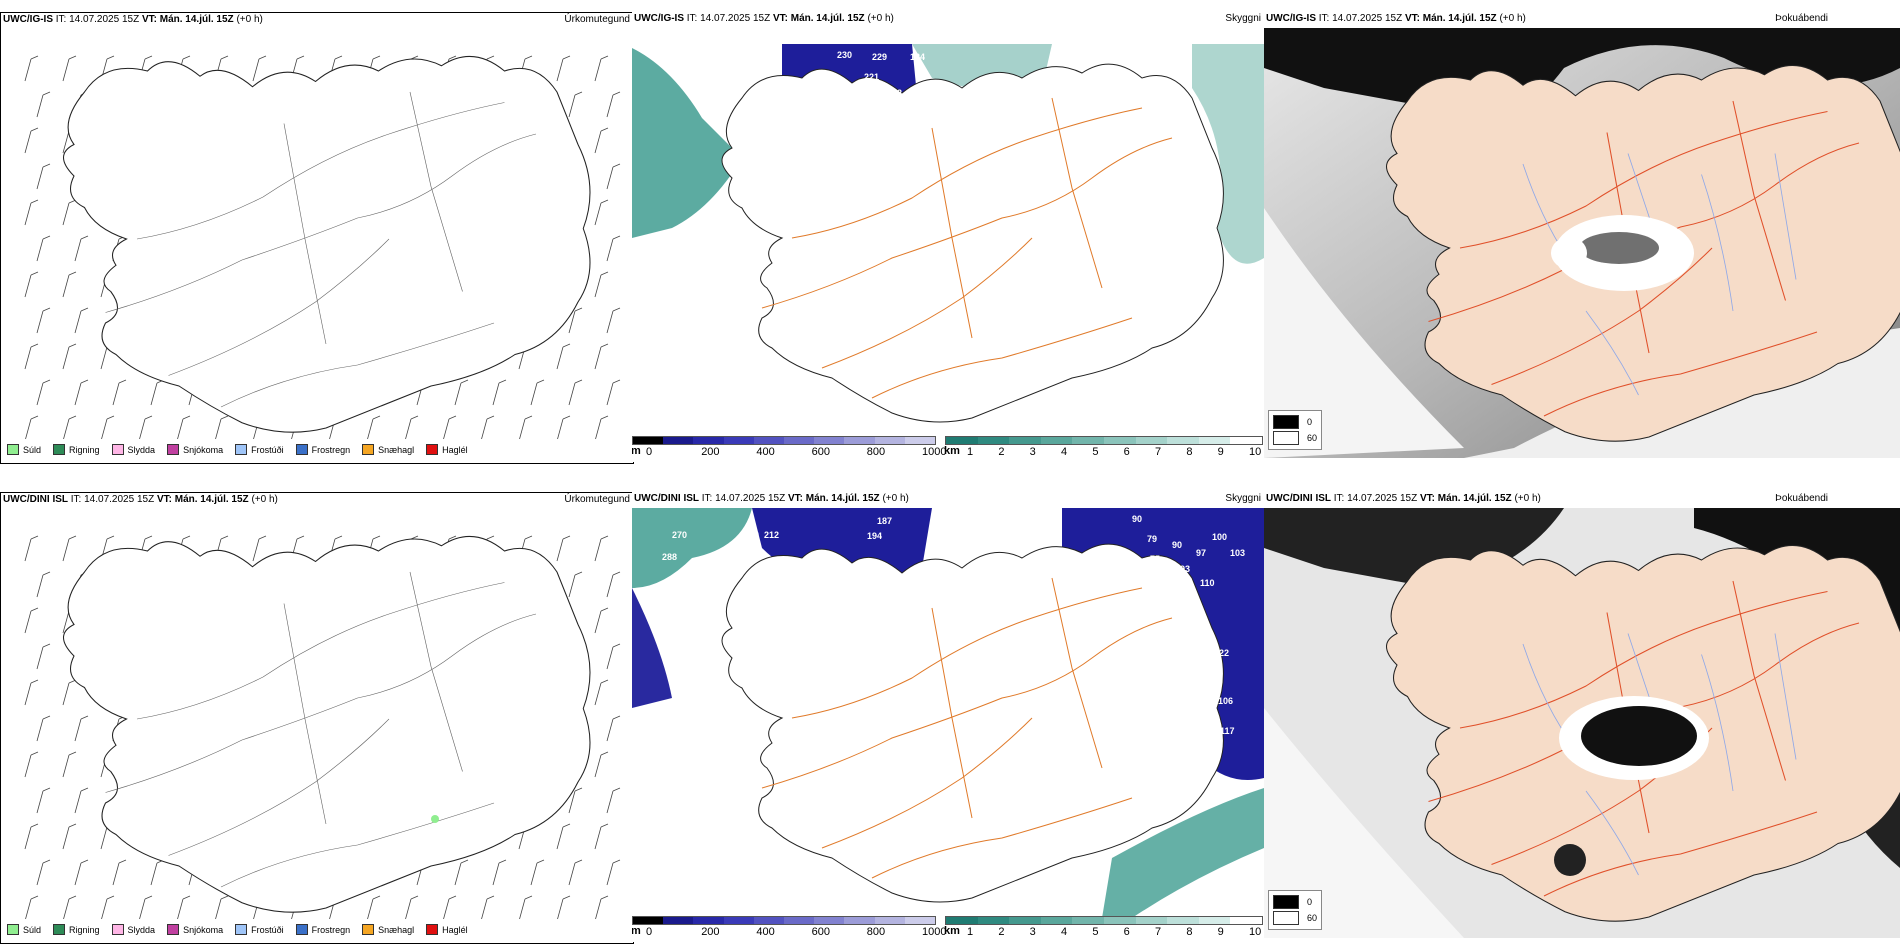 The image size is (1900, 950). I want to click on panel-field-name: Úrkomutegund, so click(597, 19).